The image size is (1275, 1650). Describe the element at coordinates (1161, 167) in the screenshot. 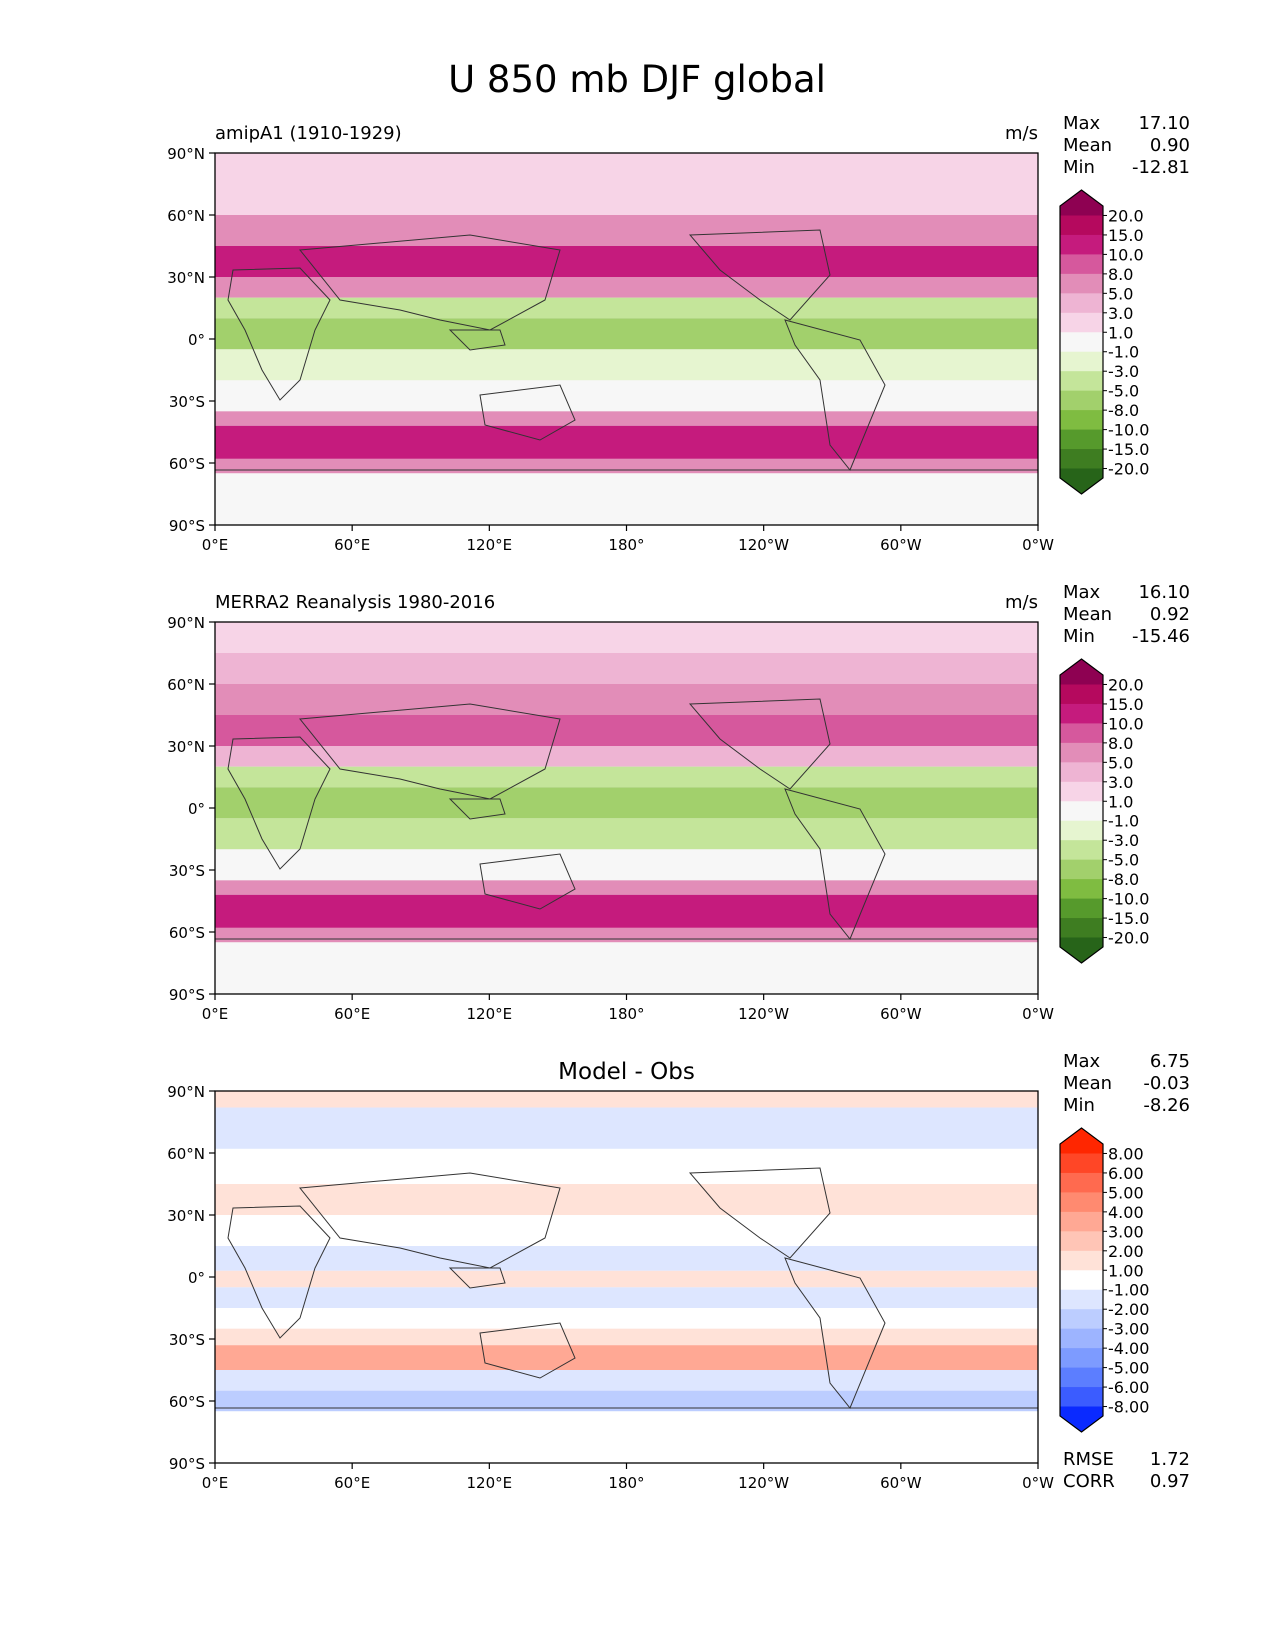

I see `stat-value: -12.81` at that location.